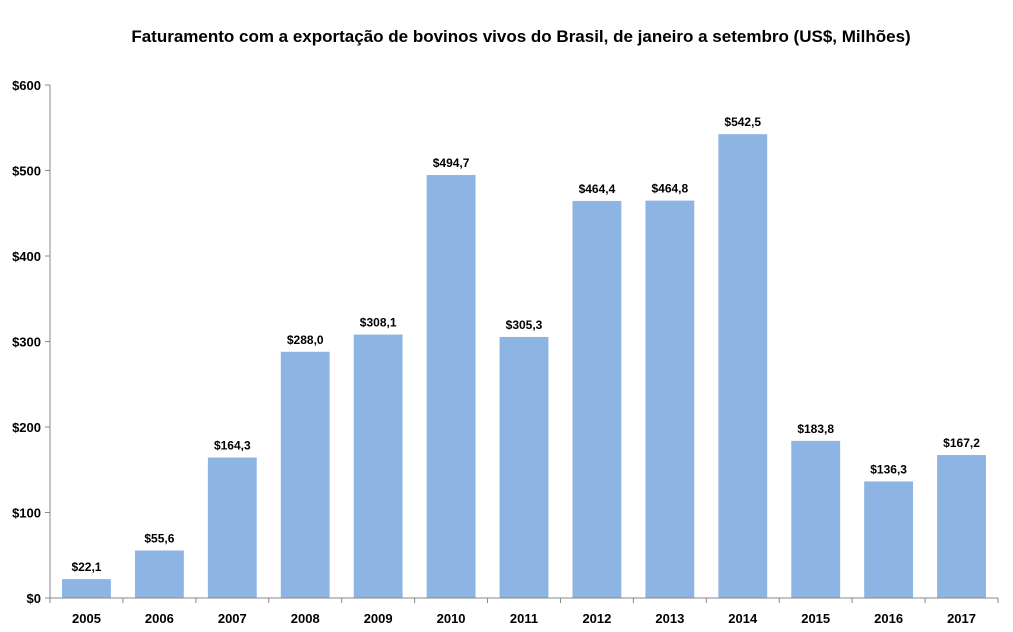 Image resolution: width=1013 pixels, height=632 pixels. What do you see at coordinates (378, 466) in the screenshot?
I see `bar-2009` at bounding box center [378, 466].